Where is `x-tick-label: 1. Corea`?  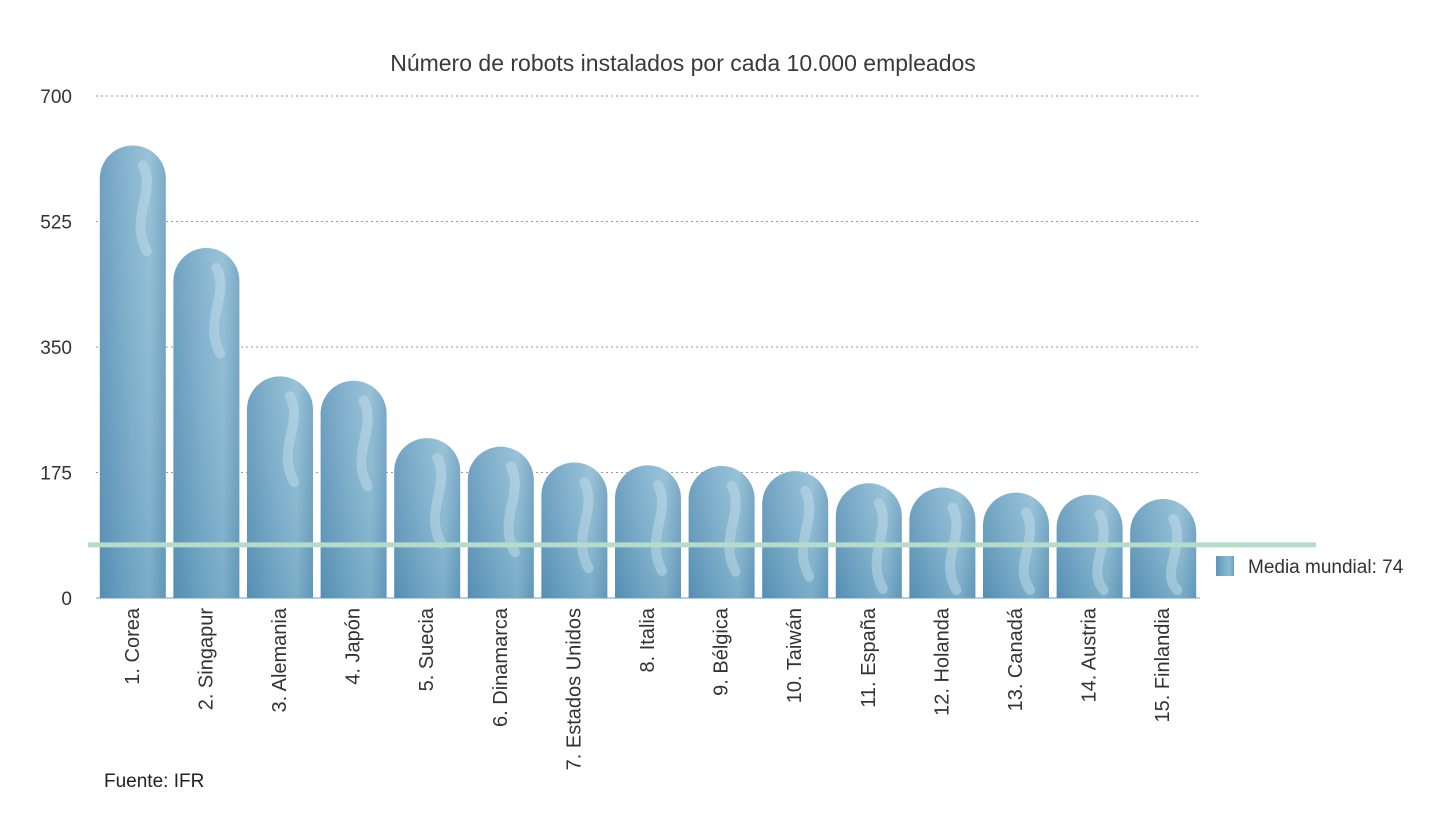 x-tick-label: 1. Corea is located at coordinates (133, 646).